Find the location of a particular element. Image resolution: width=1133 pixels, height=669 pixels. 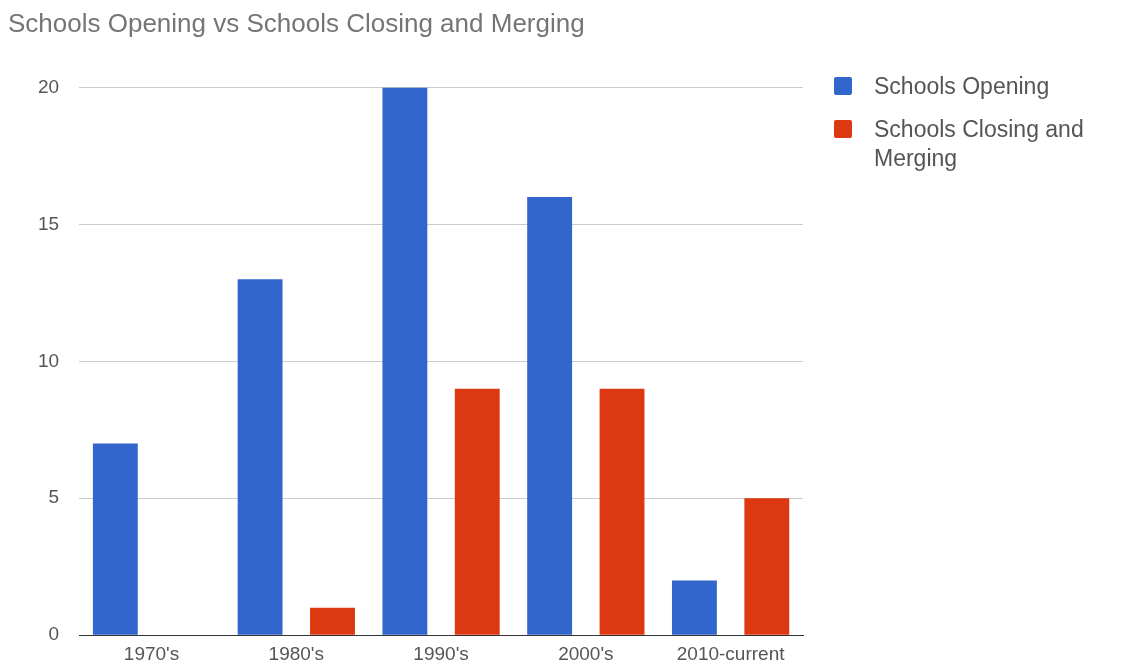

y-tick-label: 20 is located at coordinates (48, 86).